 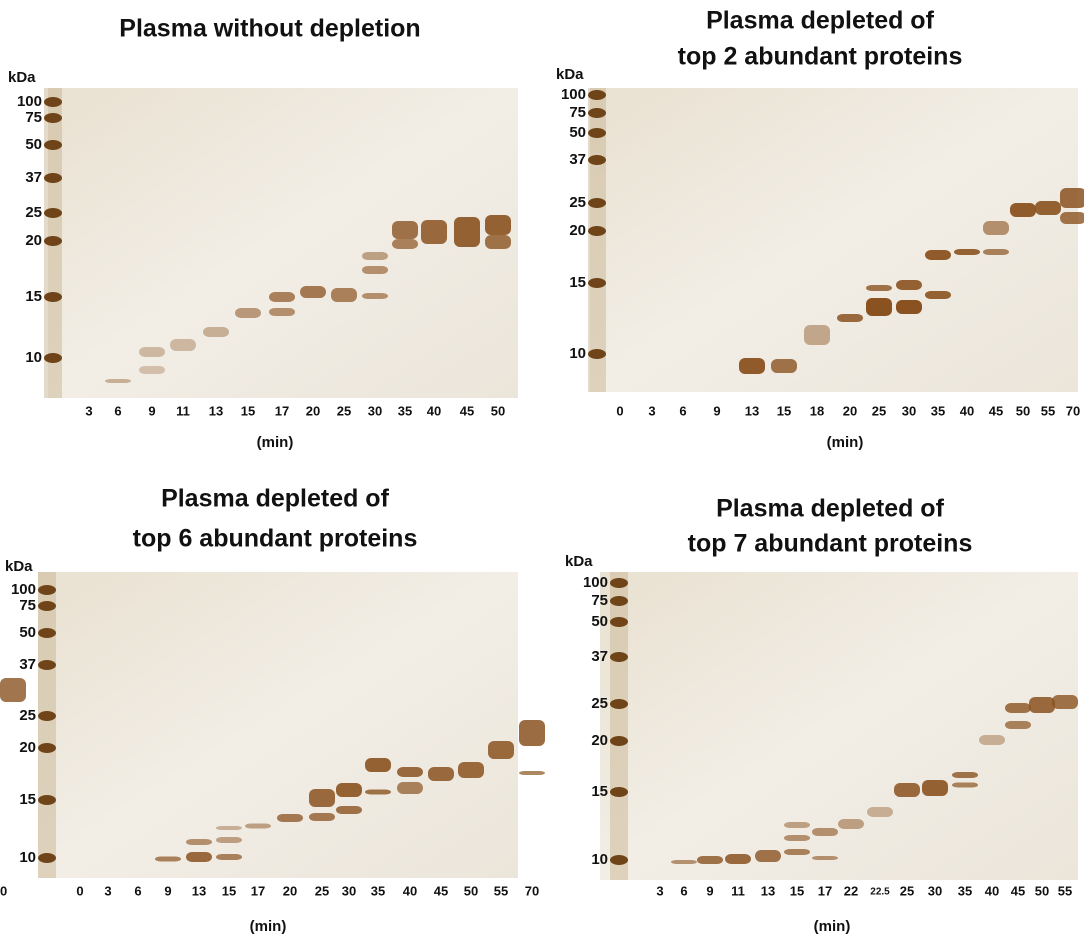 What do you see at coordinates (845, 442) in the screenshot?
I see `x-axis-label: (min)` at bounding box center [845, 442].